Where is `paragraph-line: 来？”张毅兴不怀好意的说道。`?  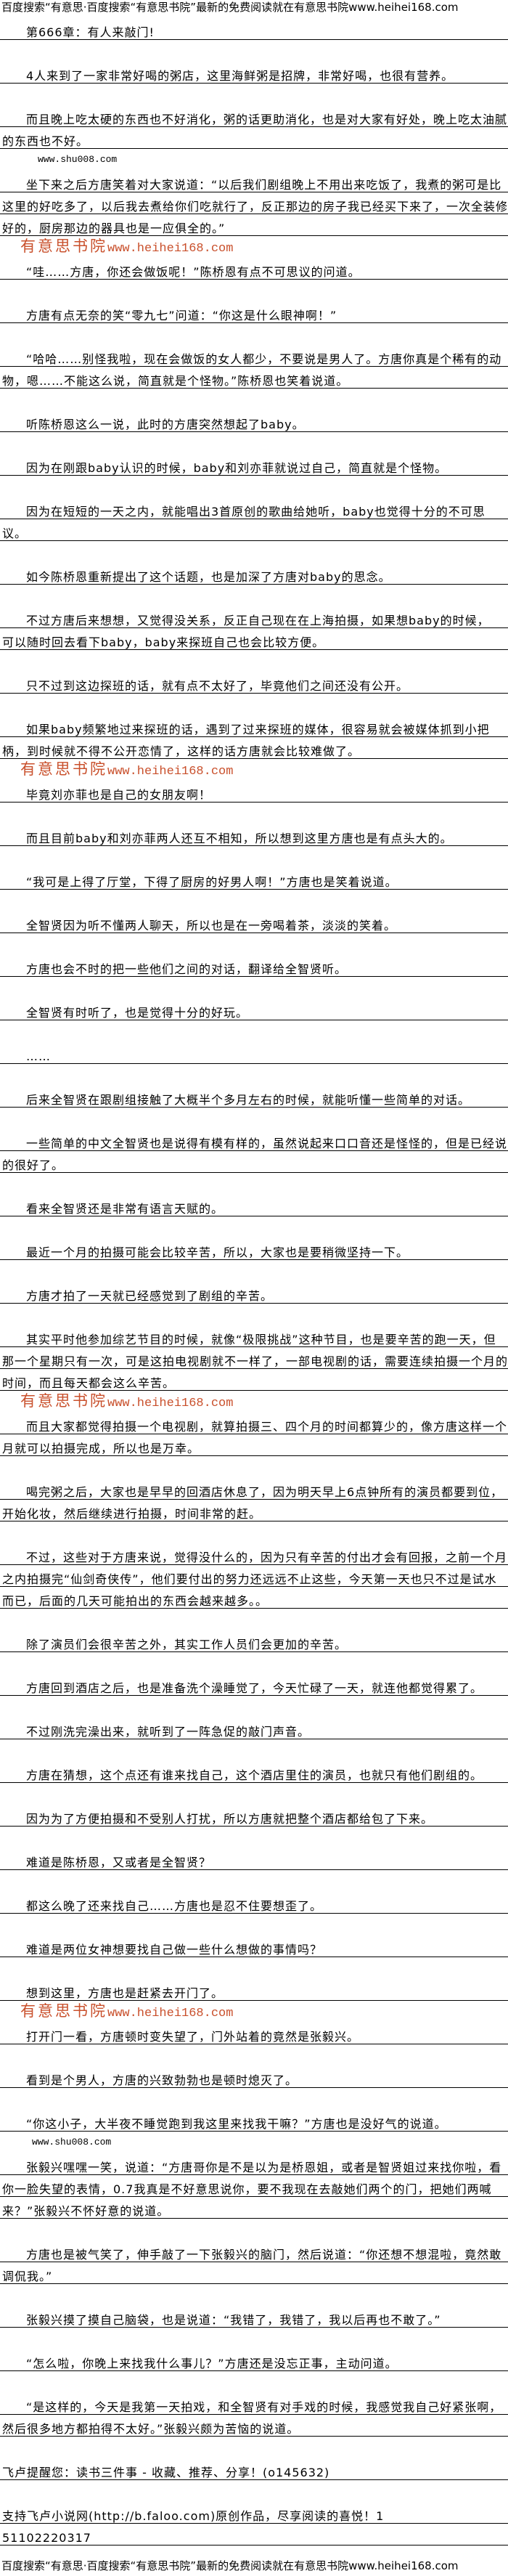 paragraph-line: 来？”张毅兴不怀好意的说道。 is located at coordinates (254, 2208).